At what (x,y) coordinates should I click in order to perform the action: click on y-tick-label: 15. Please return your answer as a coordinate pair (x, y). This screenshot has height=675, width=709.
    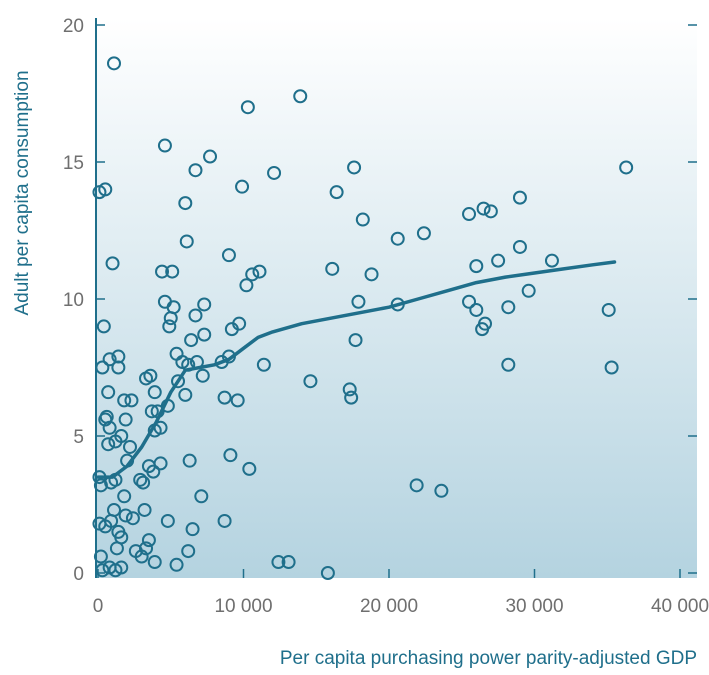
    Looking at the image, I should click on (73, 163).